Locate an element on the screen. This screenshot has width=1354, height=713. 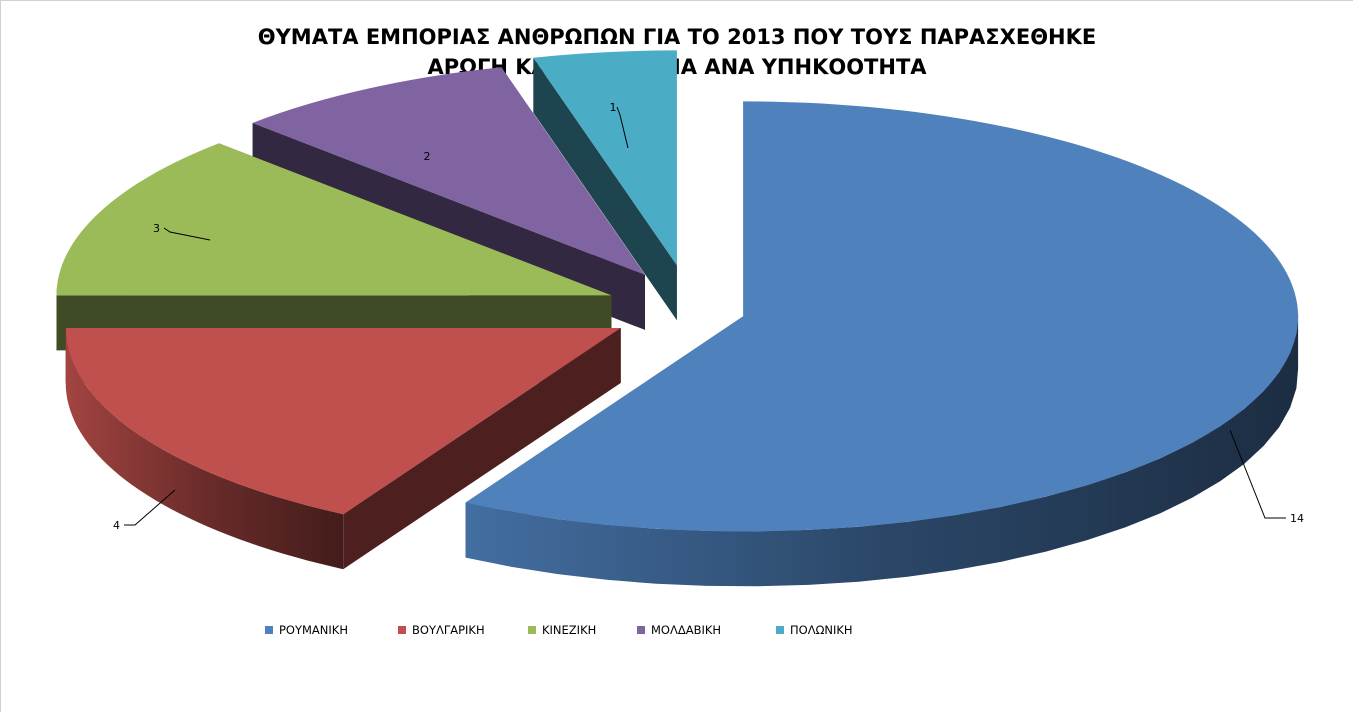
data-label-3: 3 is located at coordinates (156, 228).